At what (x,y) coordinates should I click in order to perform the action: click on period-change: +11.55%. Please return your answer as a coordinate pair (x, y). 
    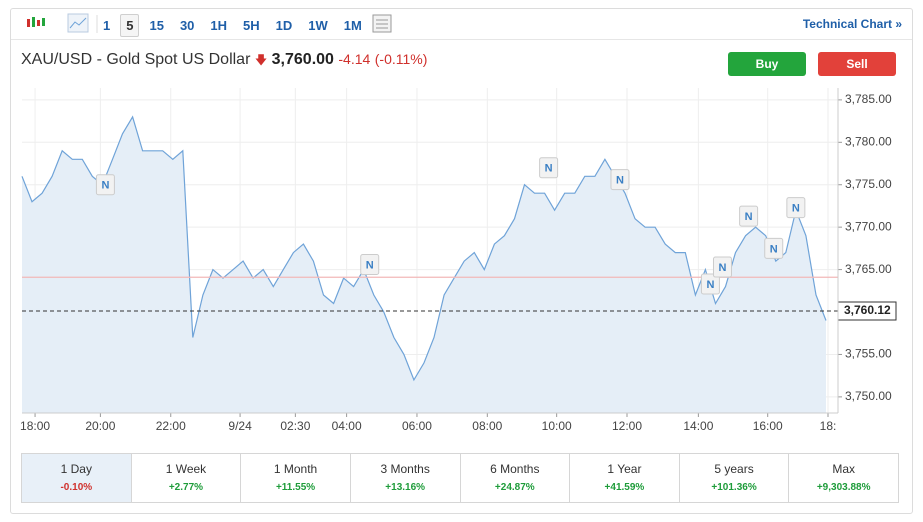
    Looking at the image, I should click on (295, 487).